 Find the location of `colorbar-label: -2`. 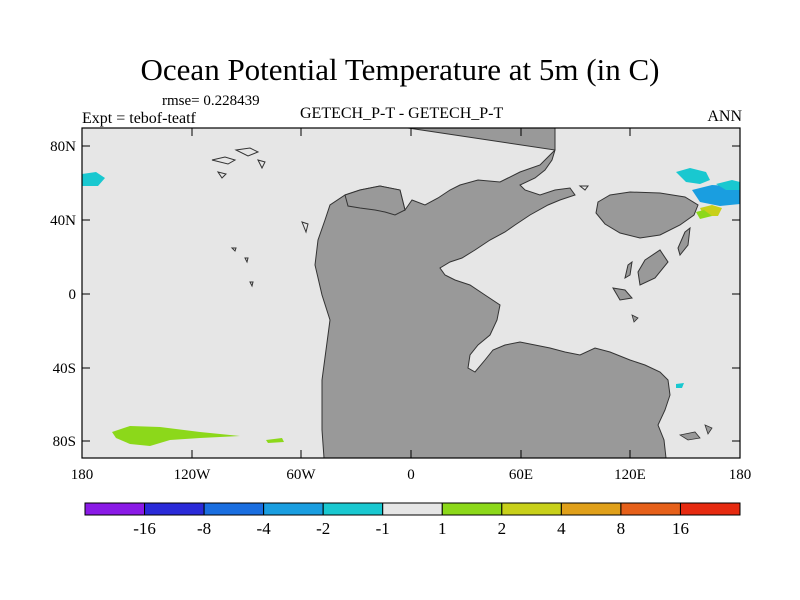

colorbar-label: -2 is located at coordinates (323, 528).